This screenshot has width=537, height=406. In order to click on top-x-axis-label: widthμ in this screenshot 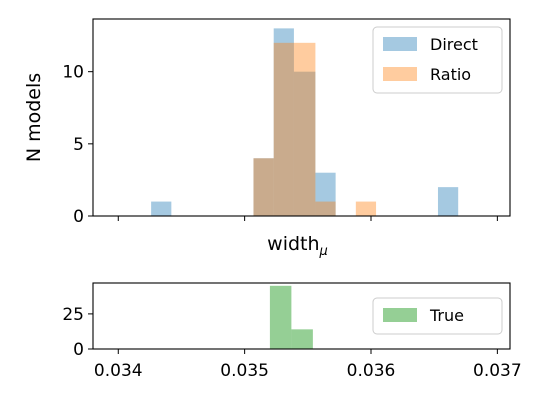, I will do `click(297, 246)`.